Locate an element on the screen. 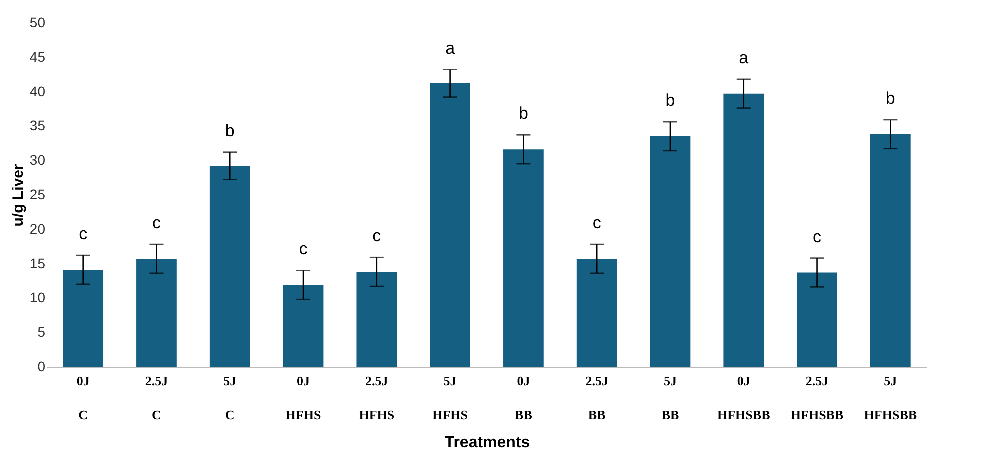 This screenshot has width=995, height=451. category-label: 2.5J HFHS is located at coordinates (377, 398).